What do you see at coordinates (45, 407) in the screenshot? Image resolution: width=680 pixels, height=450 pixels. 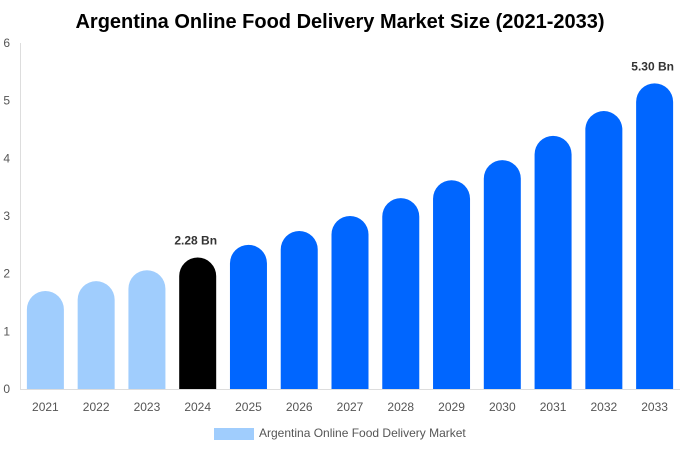 I see `x-tick-label: 2021` at bounding box center [45, 407].